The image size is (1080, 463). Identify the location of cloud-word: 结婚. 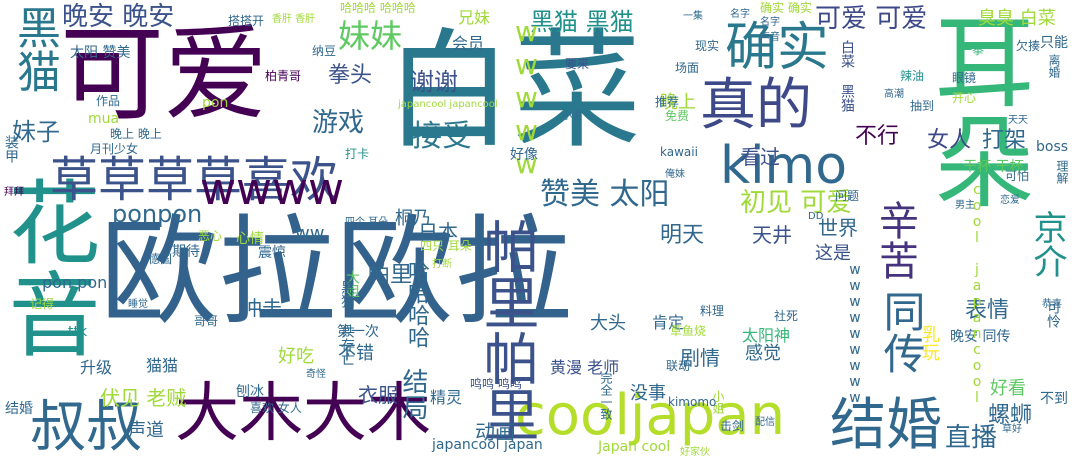
(886, 425).